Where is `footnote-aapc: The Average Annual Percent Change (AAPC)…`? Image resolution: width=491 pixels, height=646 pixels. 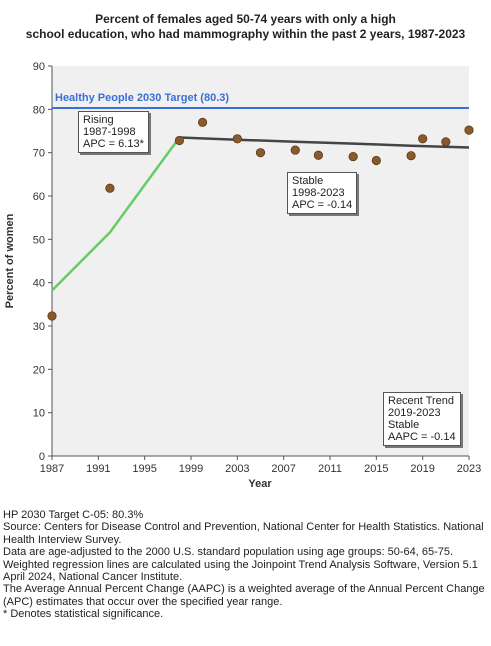
footnote-aapc: The Average Annual Percent Change (AAPC)… is located at coordinates (244, 595).